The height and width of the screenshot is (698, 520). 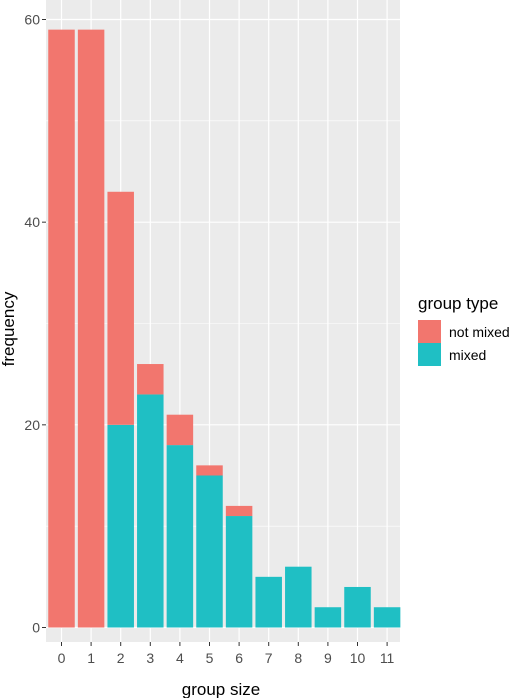 I want to click on legend-title: group type, so click(x=458, y=303).